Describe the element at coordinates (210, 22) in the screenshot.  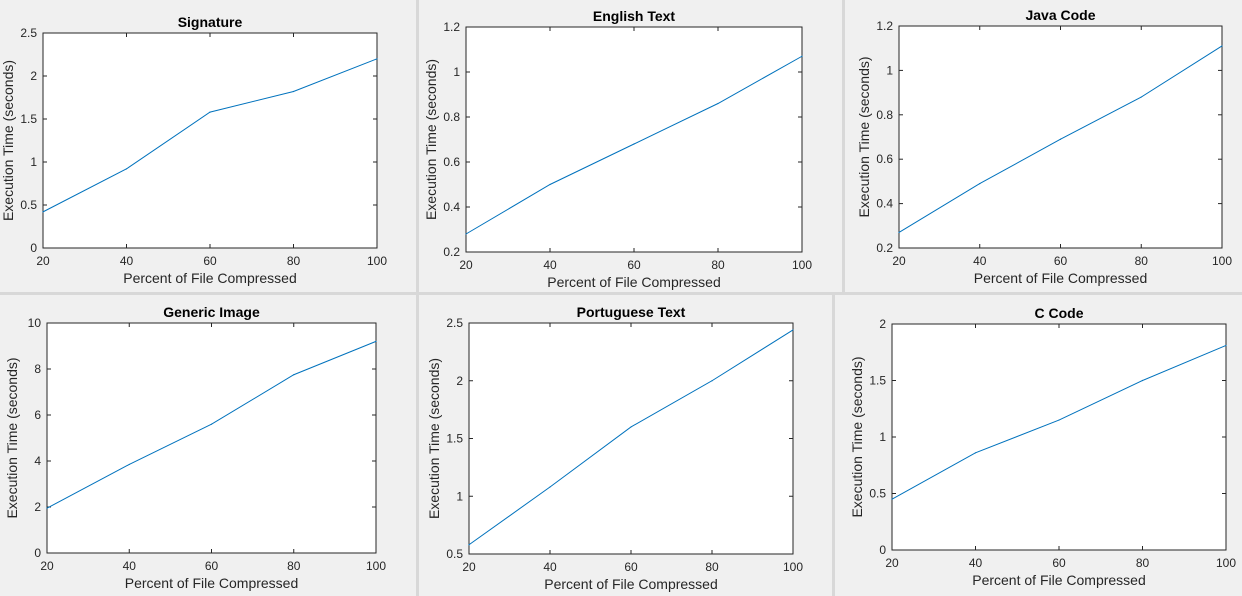
I see `chart-title: Signature` at that location.